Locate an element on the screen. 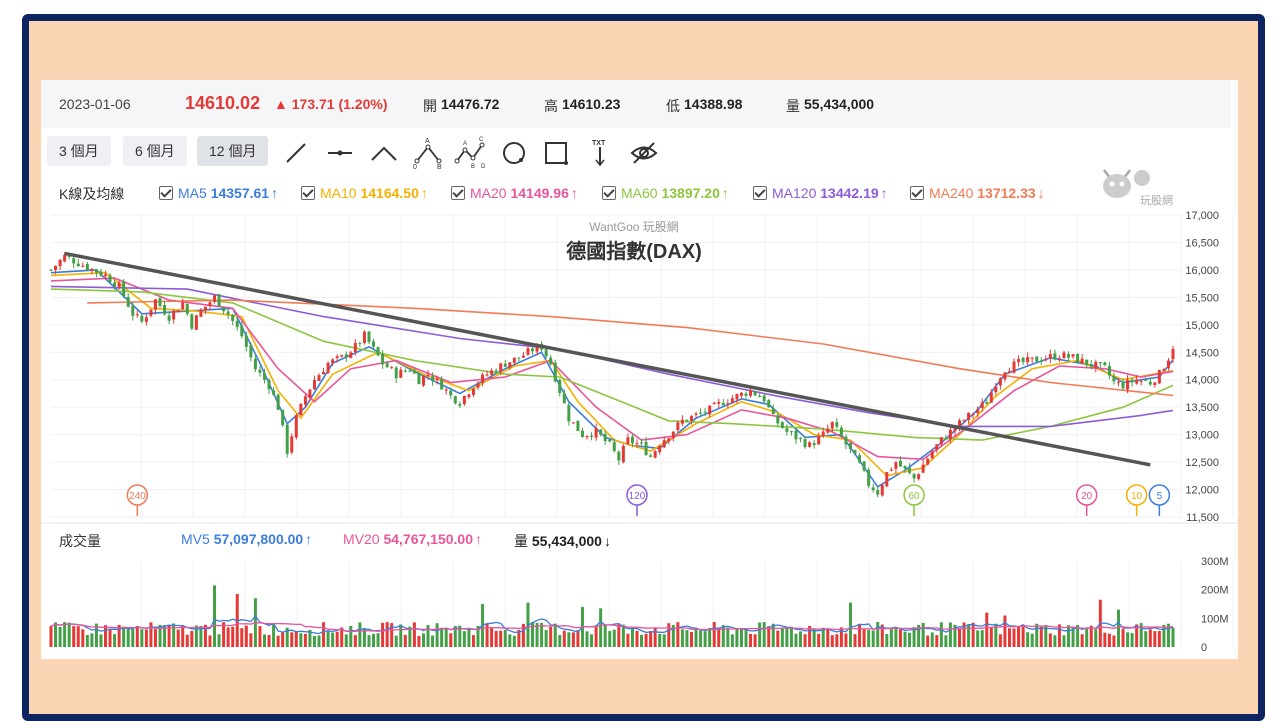 The width and height of the screenshot is (1280, 721). ma120-checkbox is located at coordinates (760, 193).